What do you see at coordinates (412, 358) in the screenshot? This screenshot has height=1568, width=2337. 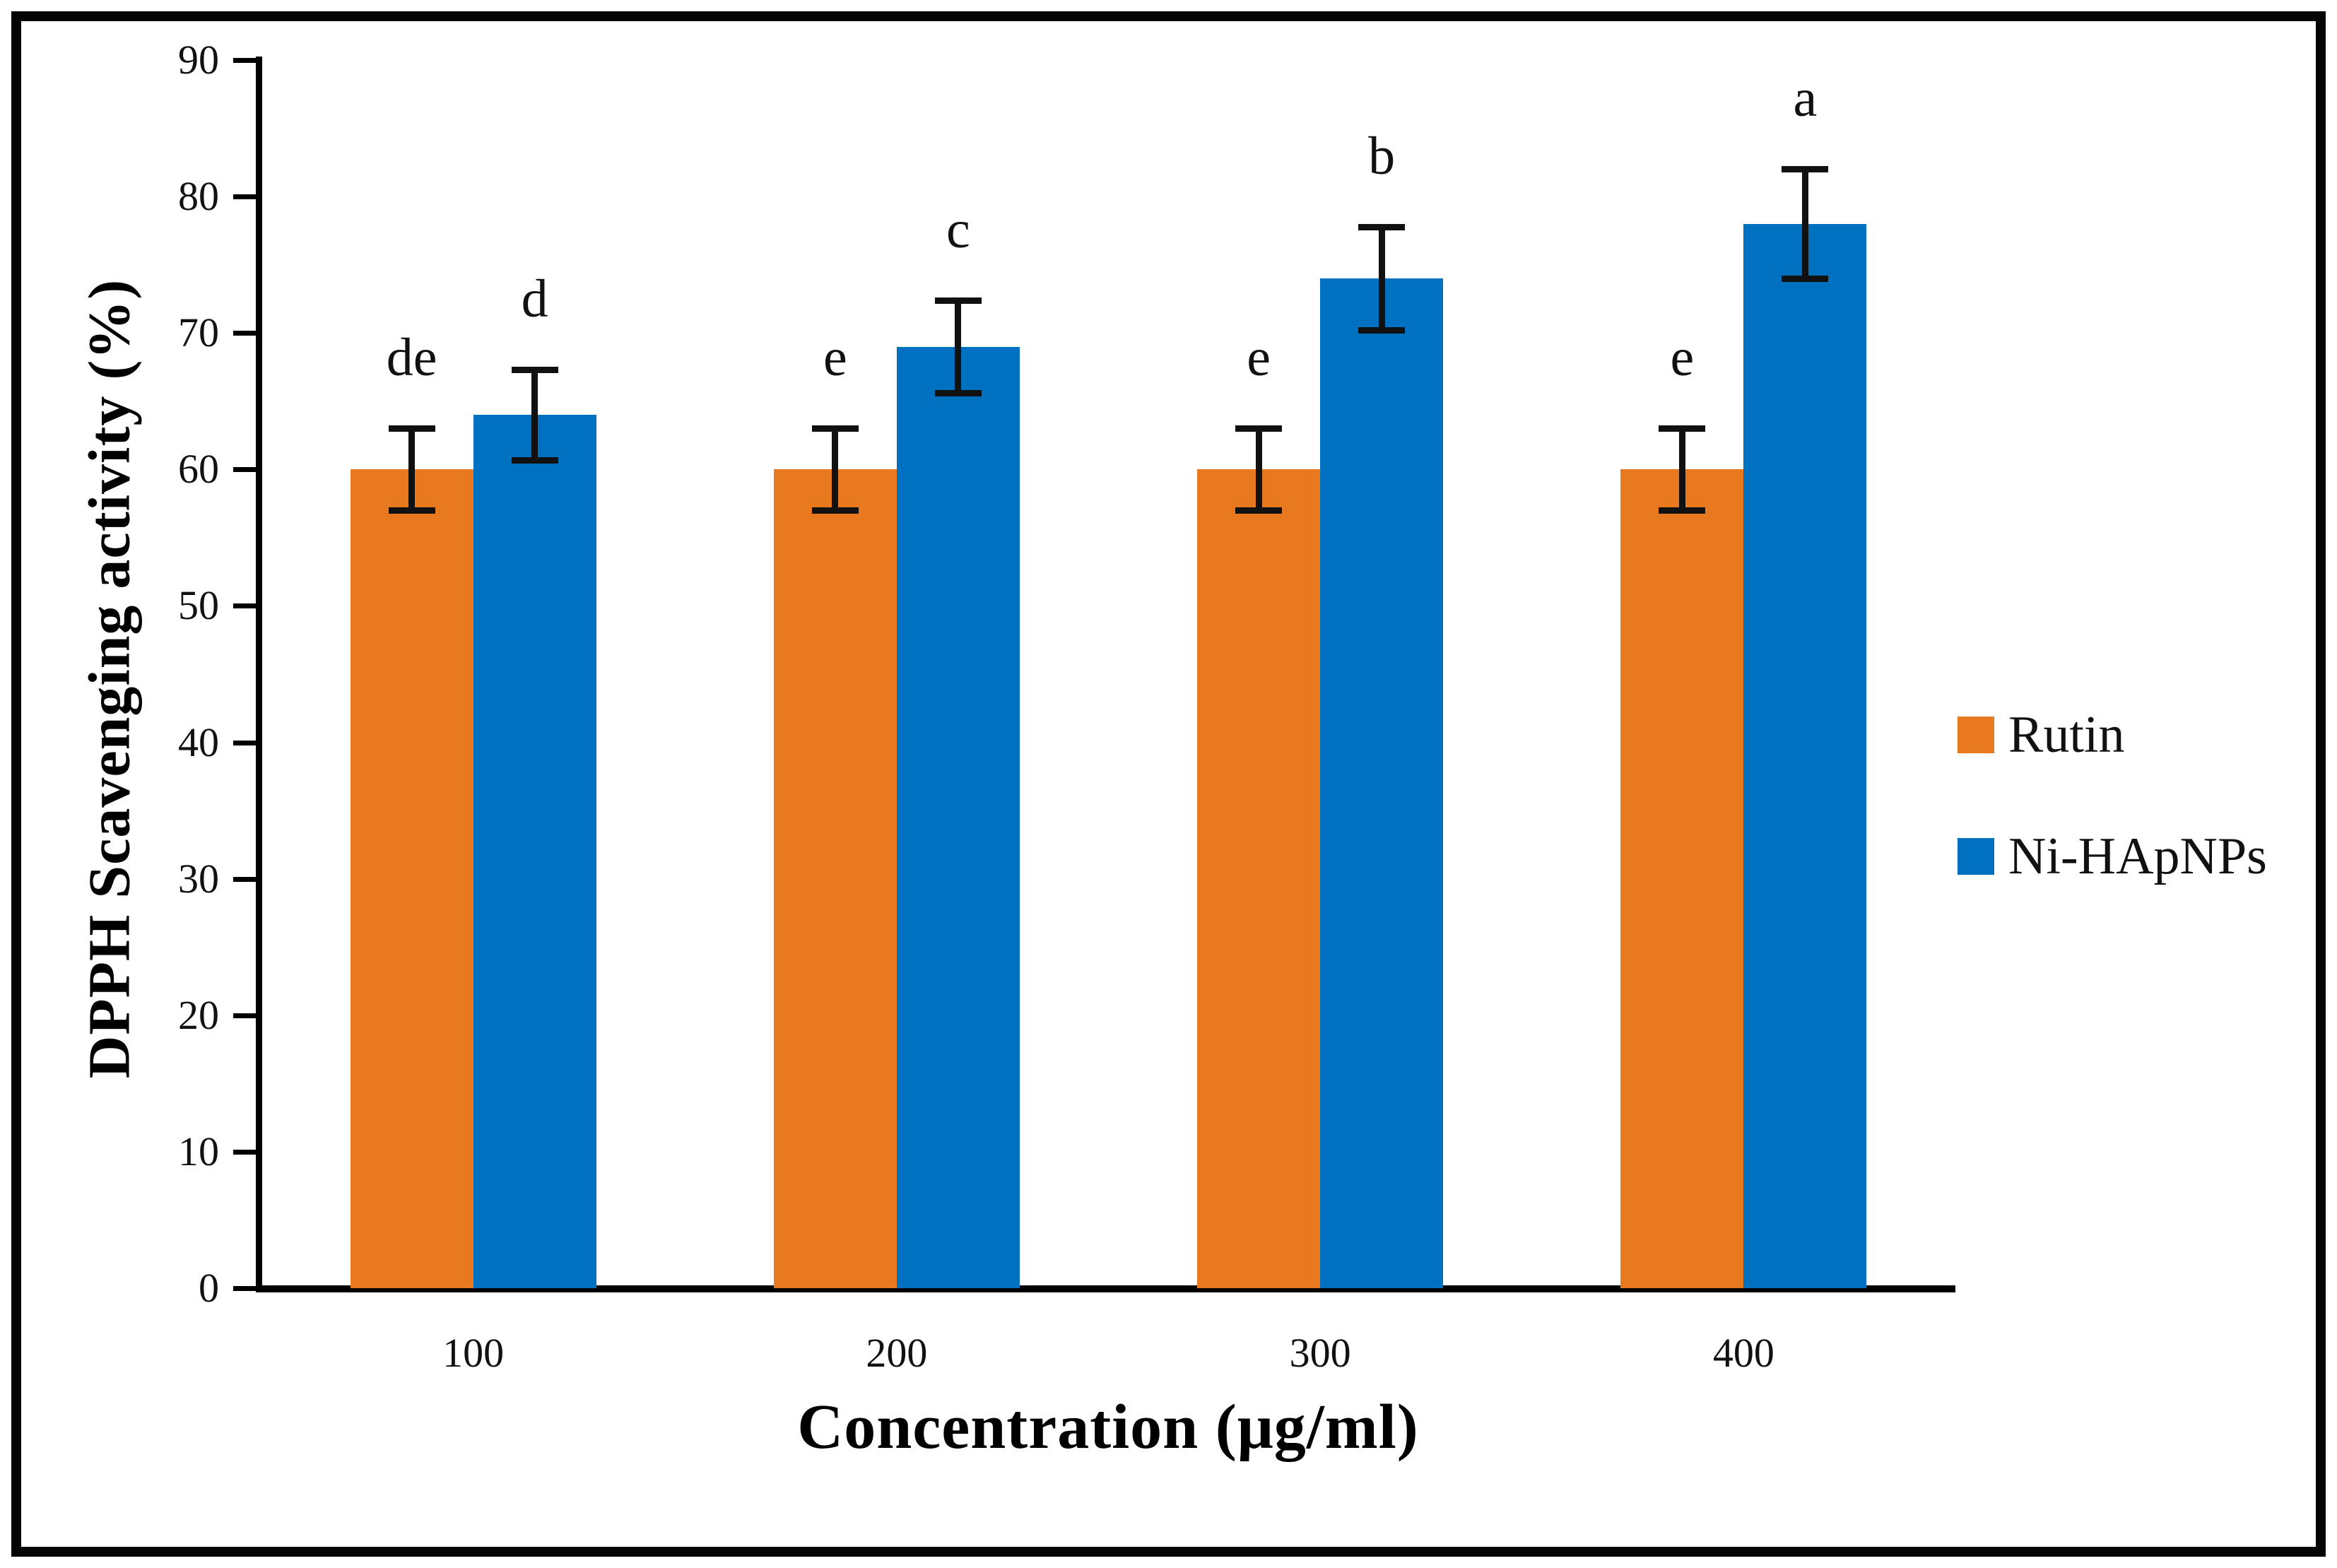 I see `significance-letter: de` at bounding box center [412, 358].